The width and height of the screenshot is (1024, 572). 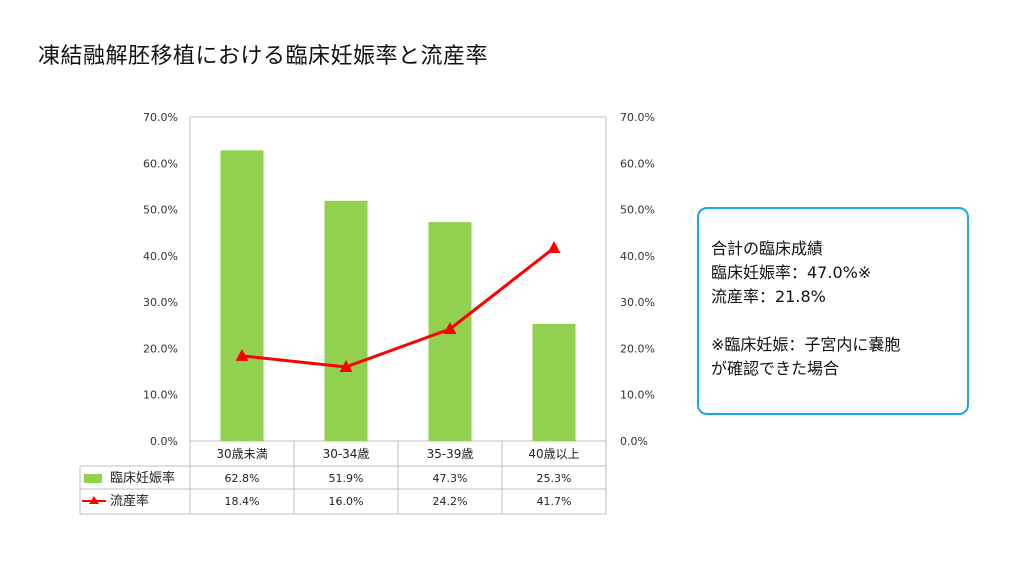 I want to click on note-definition-2: が確認できた場合, so click(x=775, y=368).